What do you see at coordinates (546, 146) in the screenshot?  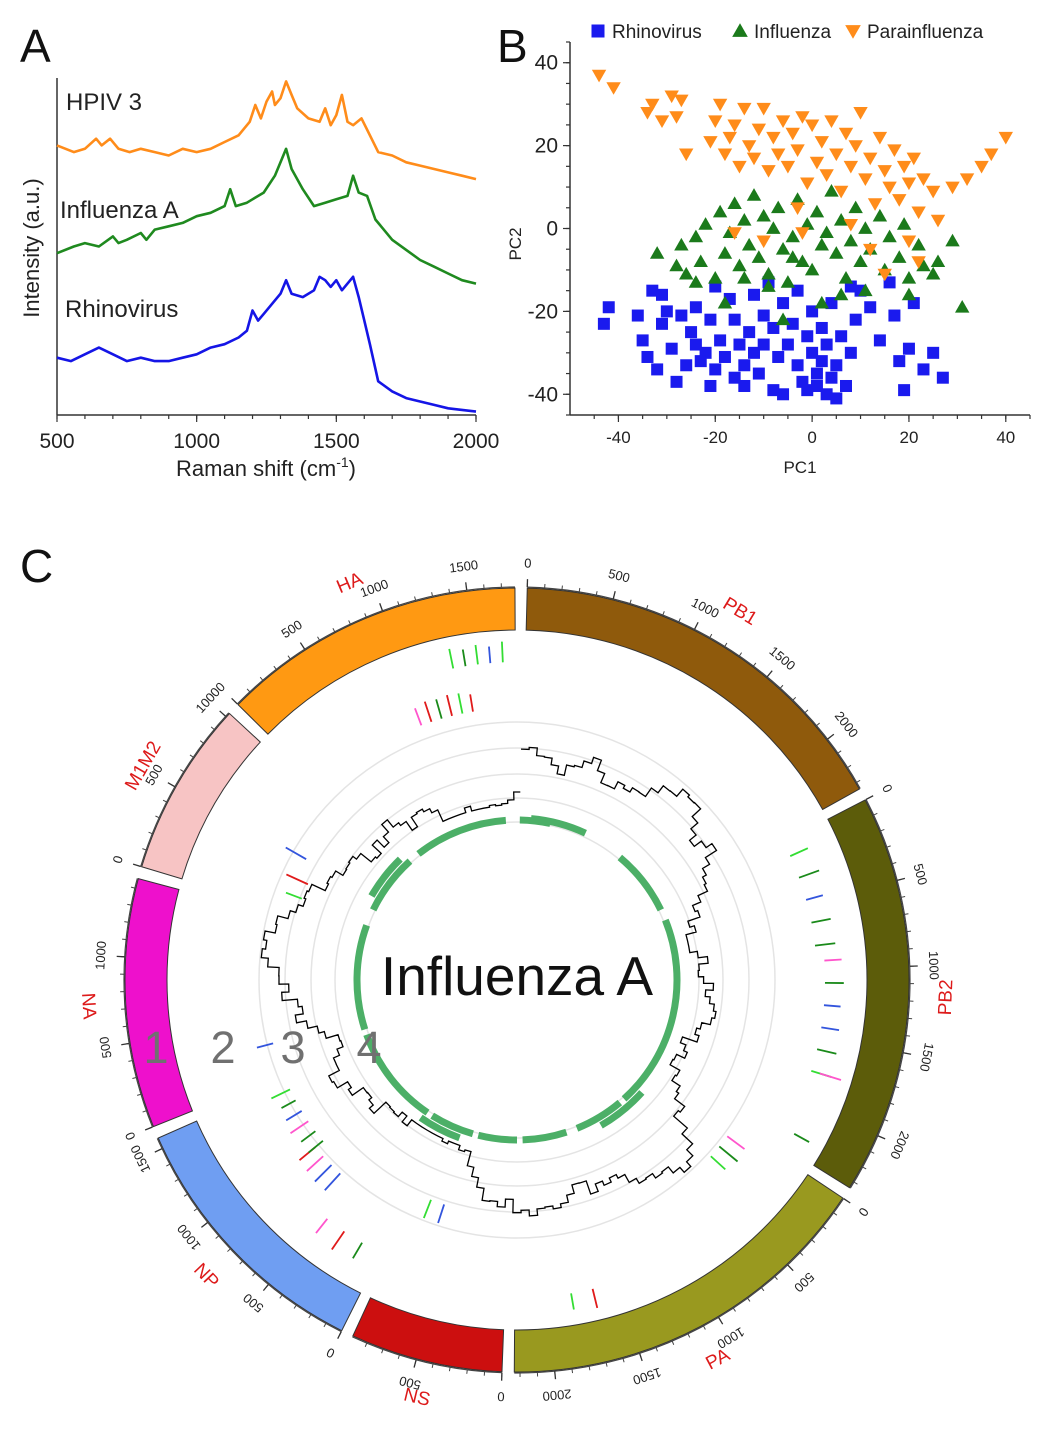 I see `panel-b-y-tick-label: 20` at bounding box center [546, 146].